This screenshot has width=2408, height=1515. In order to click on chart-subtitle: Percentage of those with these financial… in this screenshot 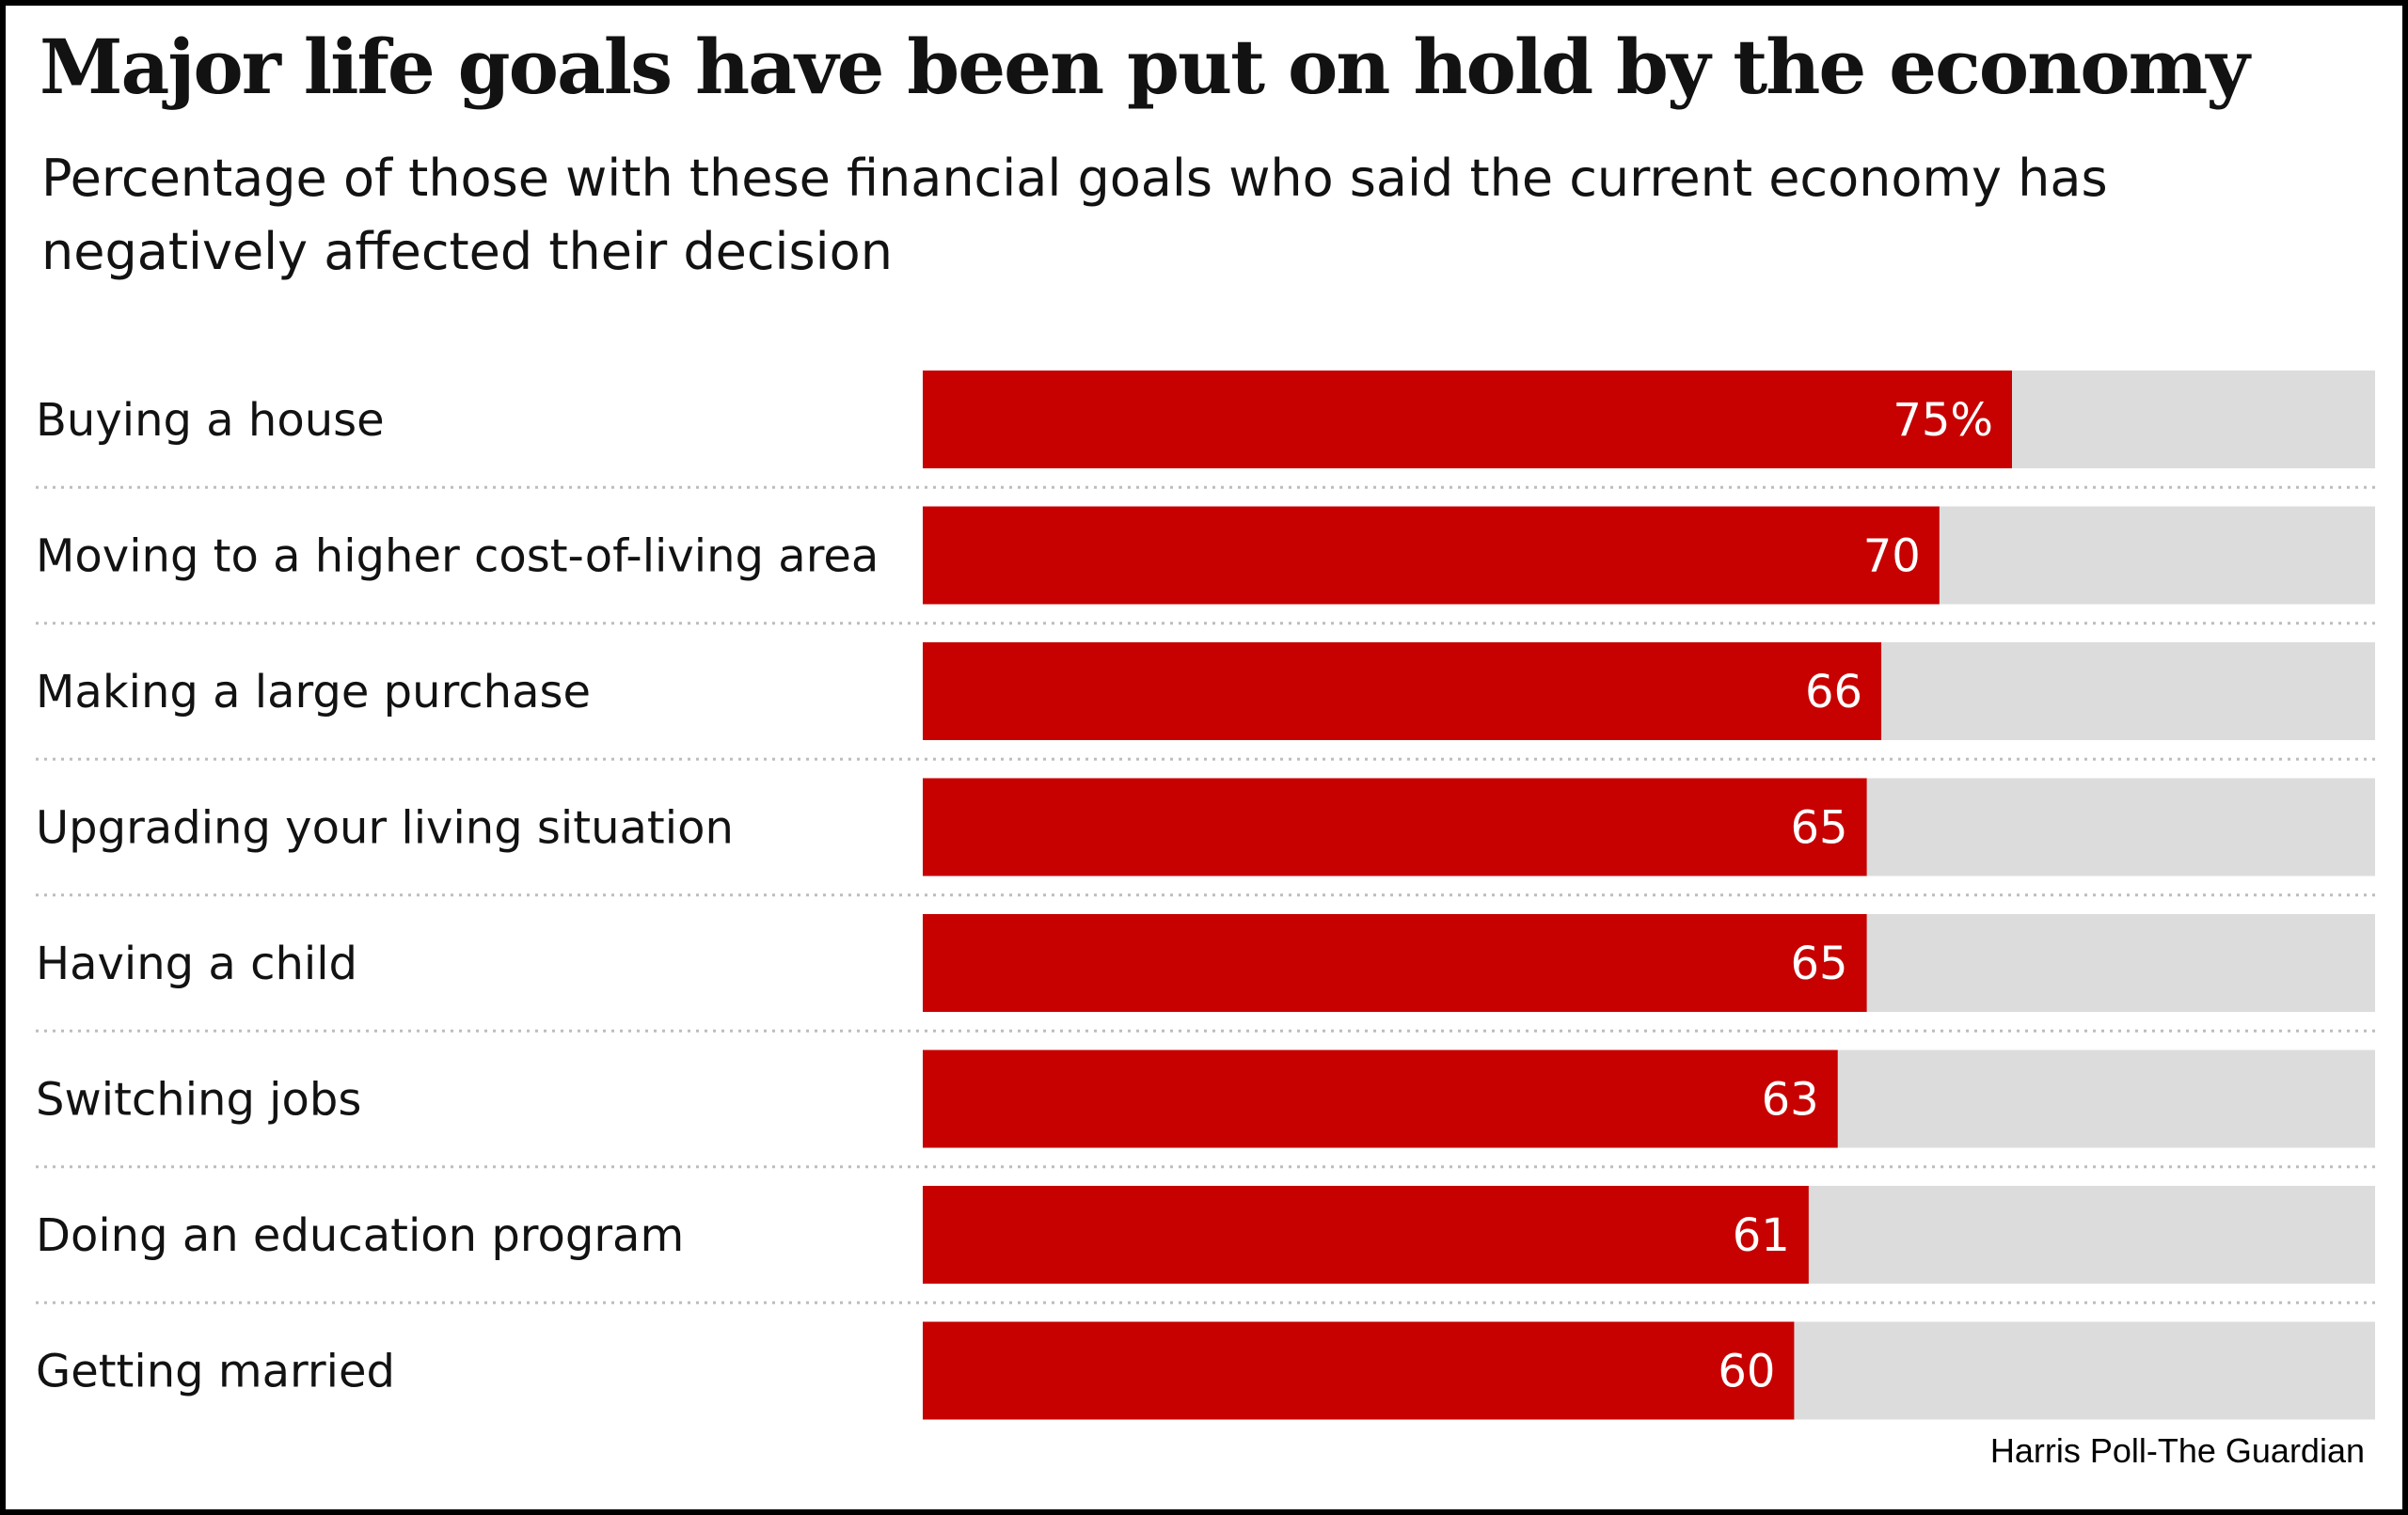, I will do `click(1075, 215)`.